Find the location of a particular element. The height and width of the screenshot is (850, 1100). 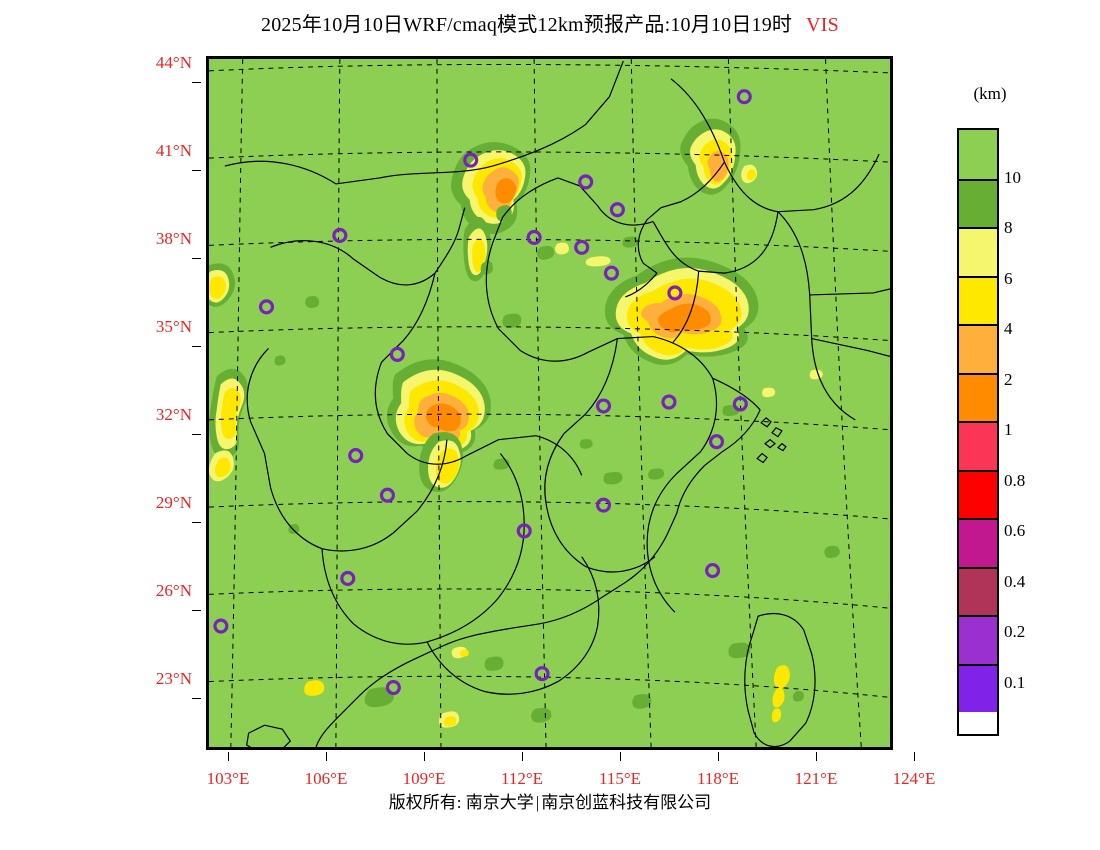

y-axis-label: 29°N is located at coordinates (173, 502).